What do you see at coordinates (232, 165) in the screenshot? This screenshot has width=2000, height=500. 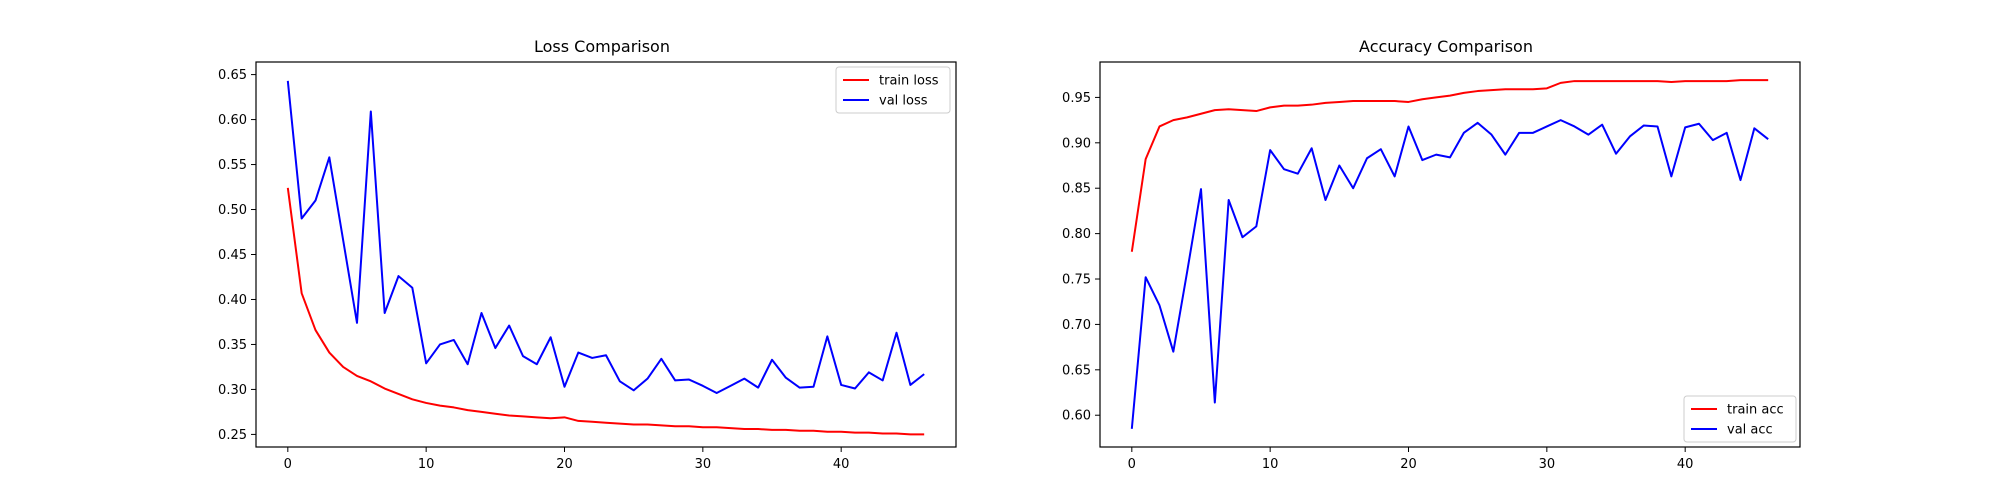 I see `loss-y-tick-label: 0.55` at bounding box center [232, 165].